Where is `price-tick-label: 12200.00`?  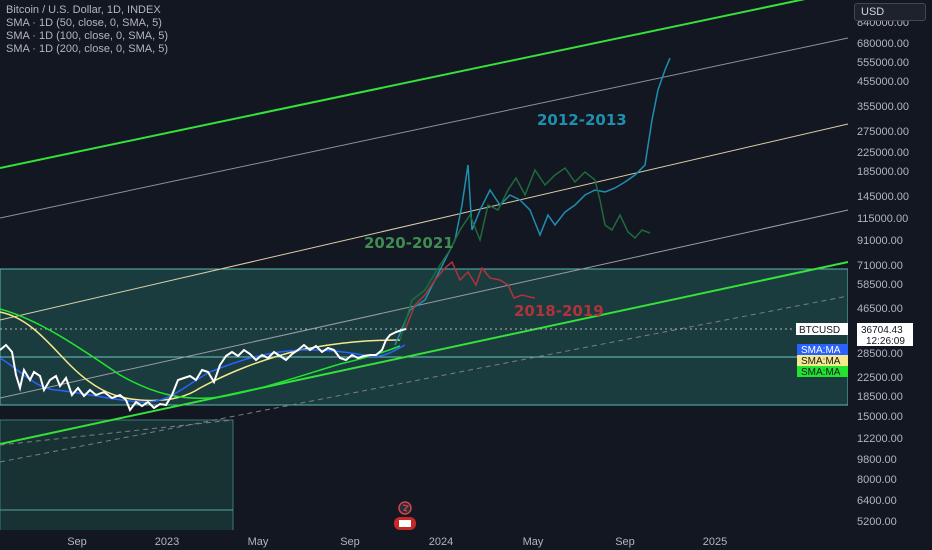 price-tick-label: 12200.00 is located at coordinates (880, 439).